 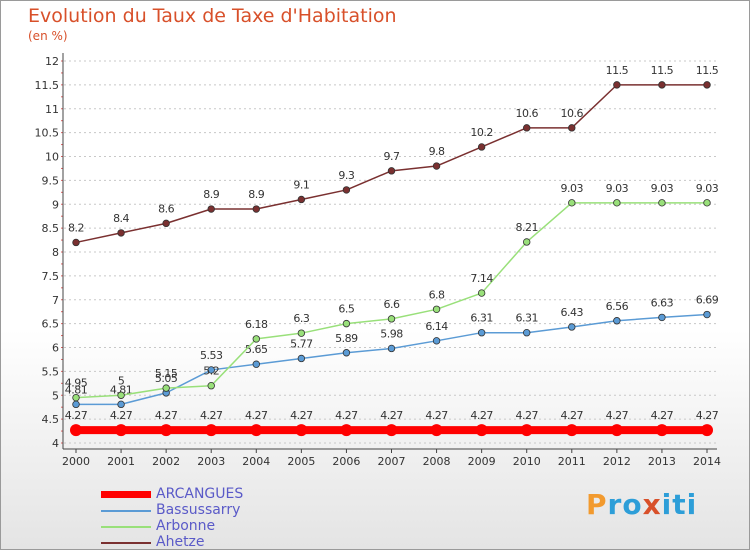 What do you see at coordinates (180, 542) in the screenshot?
I see `legend-label: Ahetze` at bounding box center [180, 542].